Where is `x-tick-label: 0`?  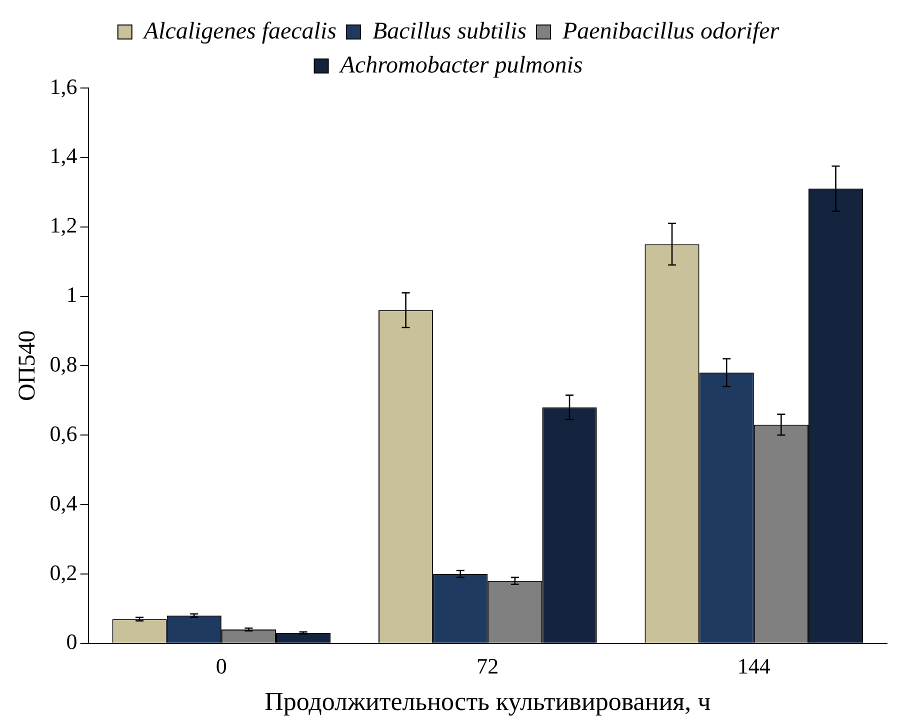
x-tick-label: 0 is located at coordinates (221, 665).